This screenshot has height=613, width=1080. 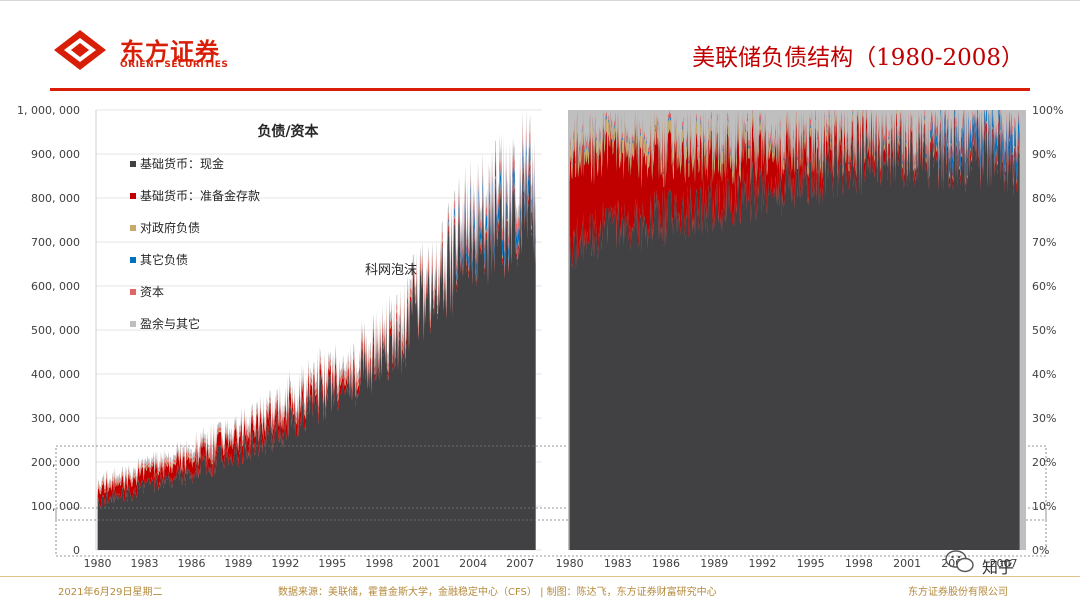 I want to click on right-x-tick-label: 1998, so click(x=859, y=563).